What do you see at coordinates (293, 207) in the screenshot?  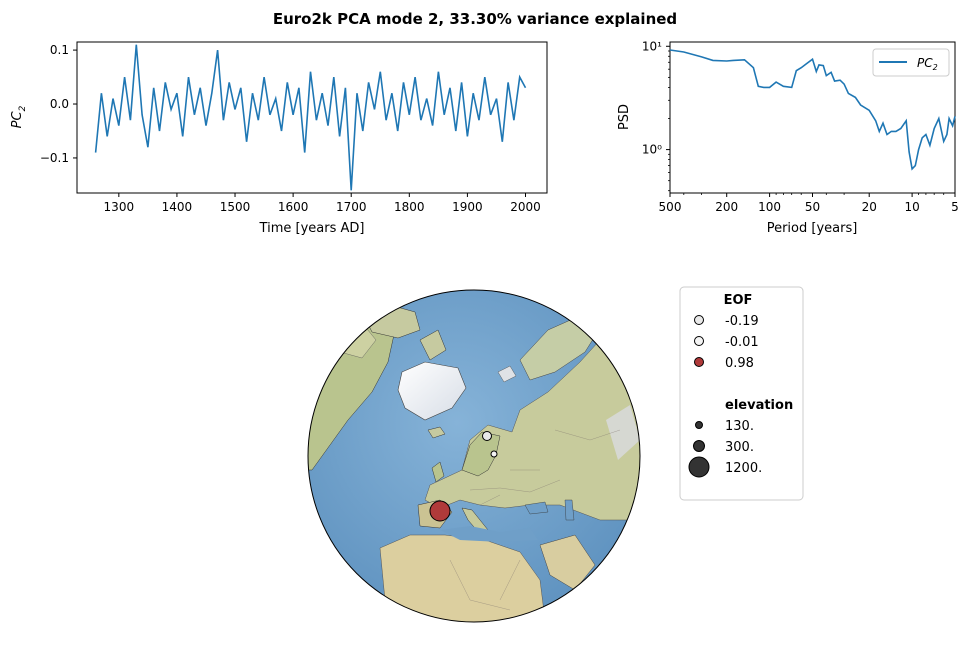 I see `timeseries-x-tick-label: 1600` at bounding box center [293, 207].